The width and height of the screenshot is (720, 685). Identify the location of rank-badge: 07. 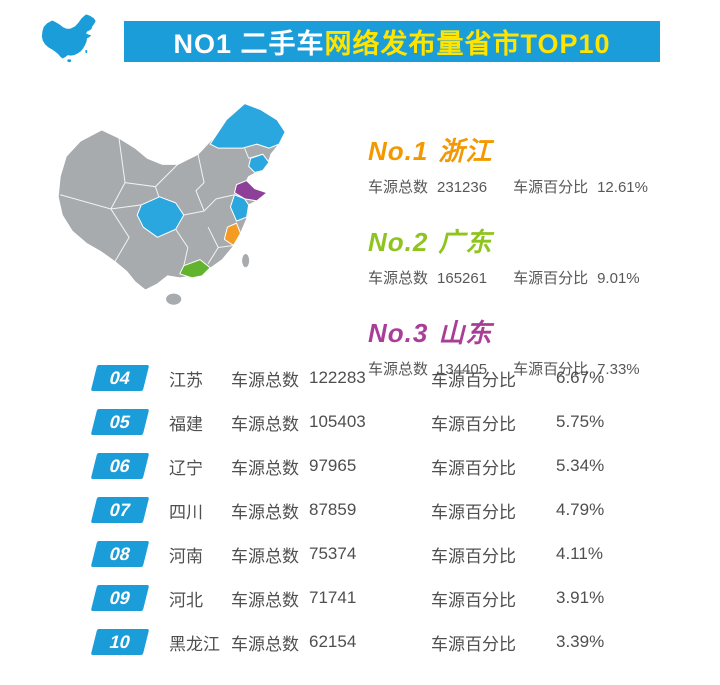
(120, 510).